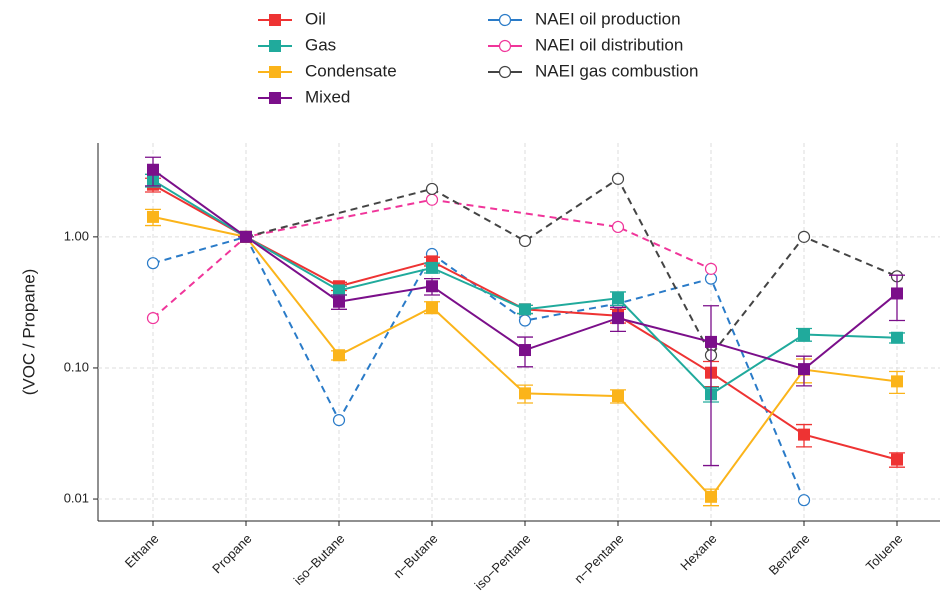 The image size is (943, 610). What do you see at coordinates (598, 558) in the screenshot?
I see `x-tick-label: n−Pentane` at bounding box center [598, 558].